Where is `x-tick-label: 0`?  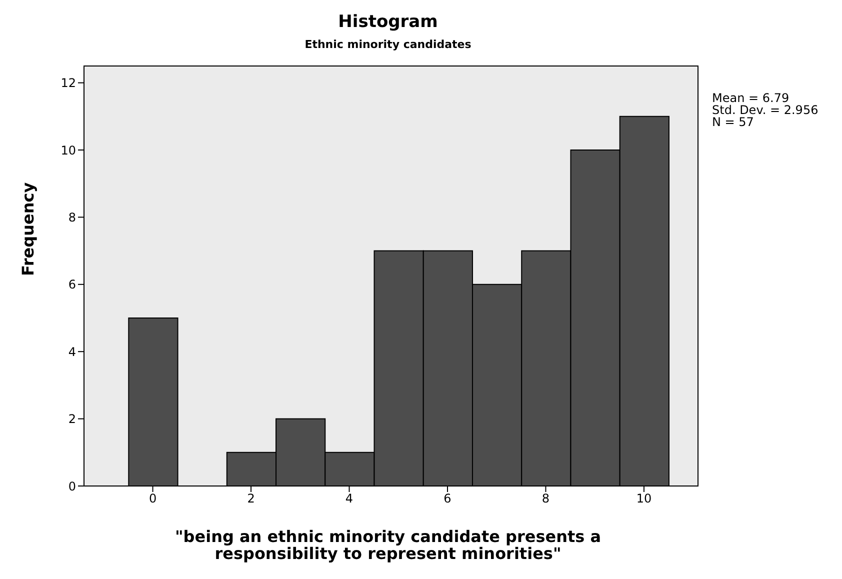
x-tick-label: 0 is located at coordinates (152, 499).